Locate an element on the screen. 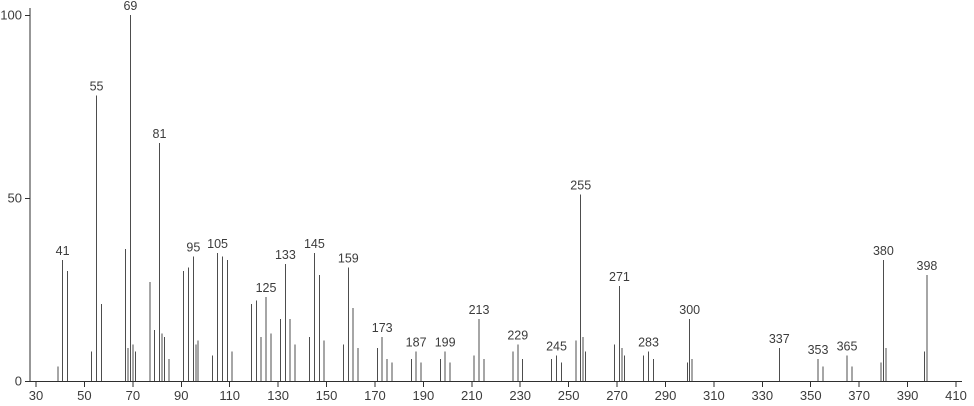 This screenshot has height=406, width=974. peak-label-283: 283 is located at coordinates (648, 343).